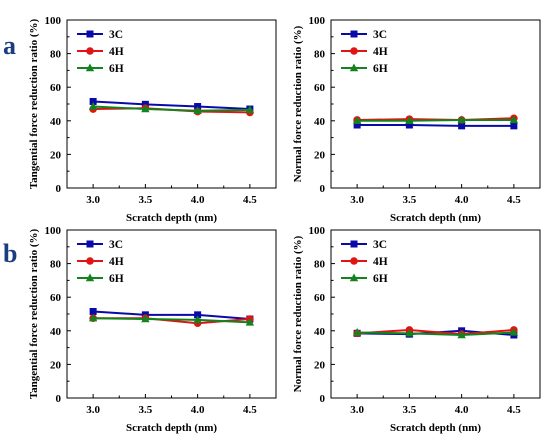 This screenshot has height=442, width=550. I want to click on series-line-4H, so click(435, 332).